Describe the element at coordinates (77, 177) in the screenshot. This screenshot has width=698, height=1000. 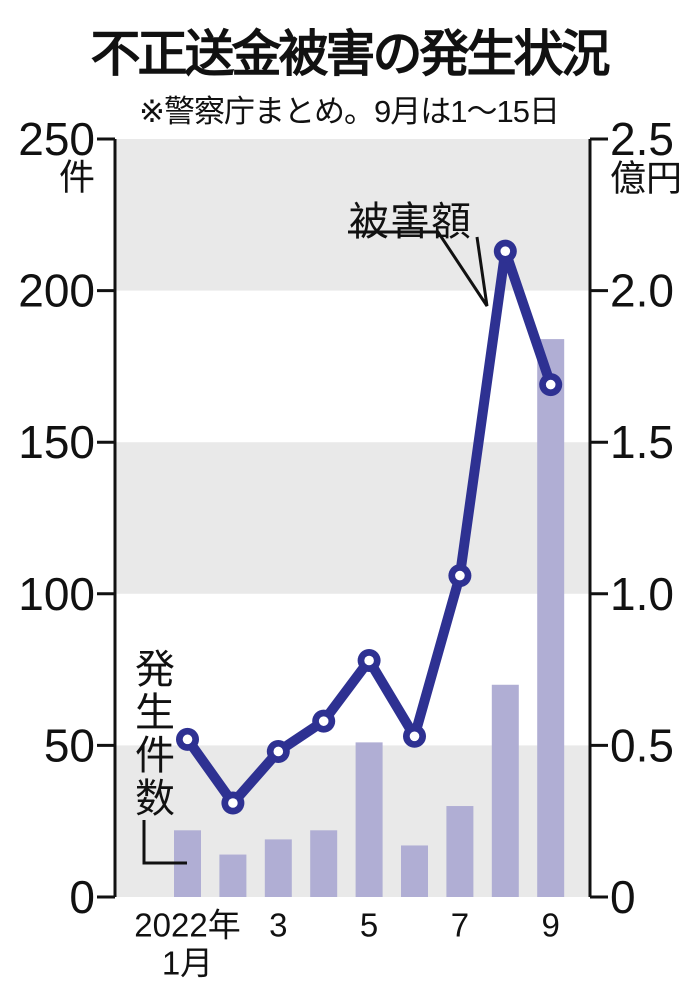
I see `left-axis-unit: 件` at that location.